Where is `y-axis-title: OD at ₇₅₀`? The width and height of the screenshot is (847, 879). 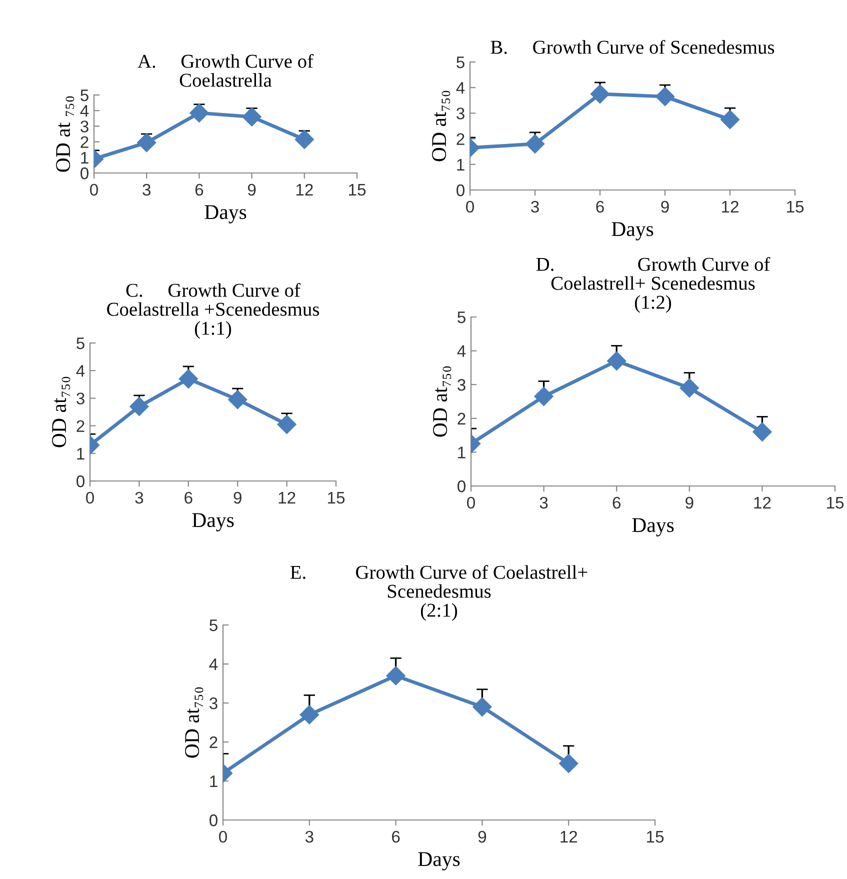
y-axis-title: OD at ₇₅₀ is located at coordinates (65, 134).